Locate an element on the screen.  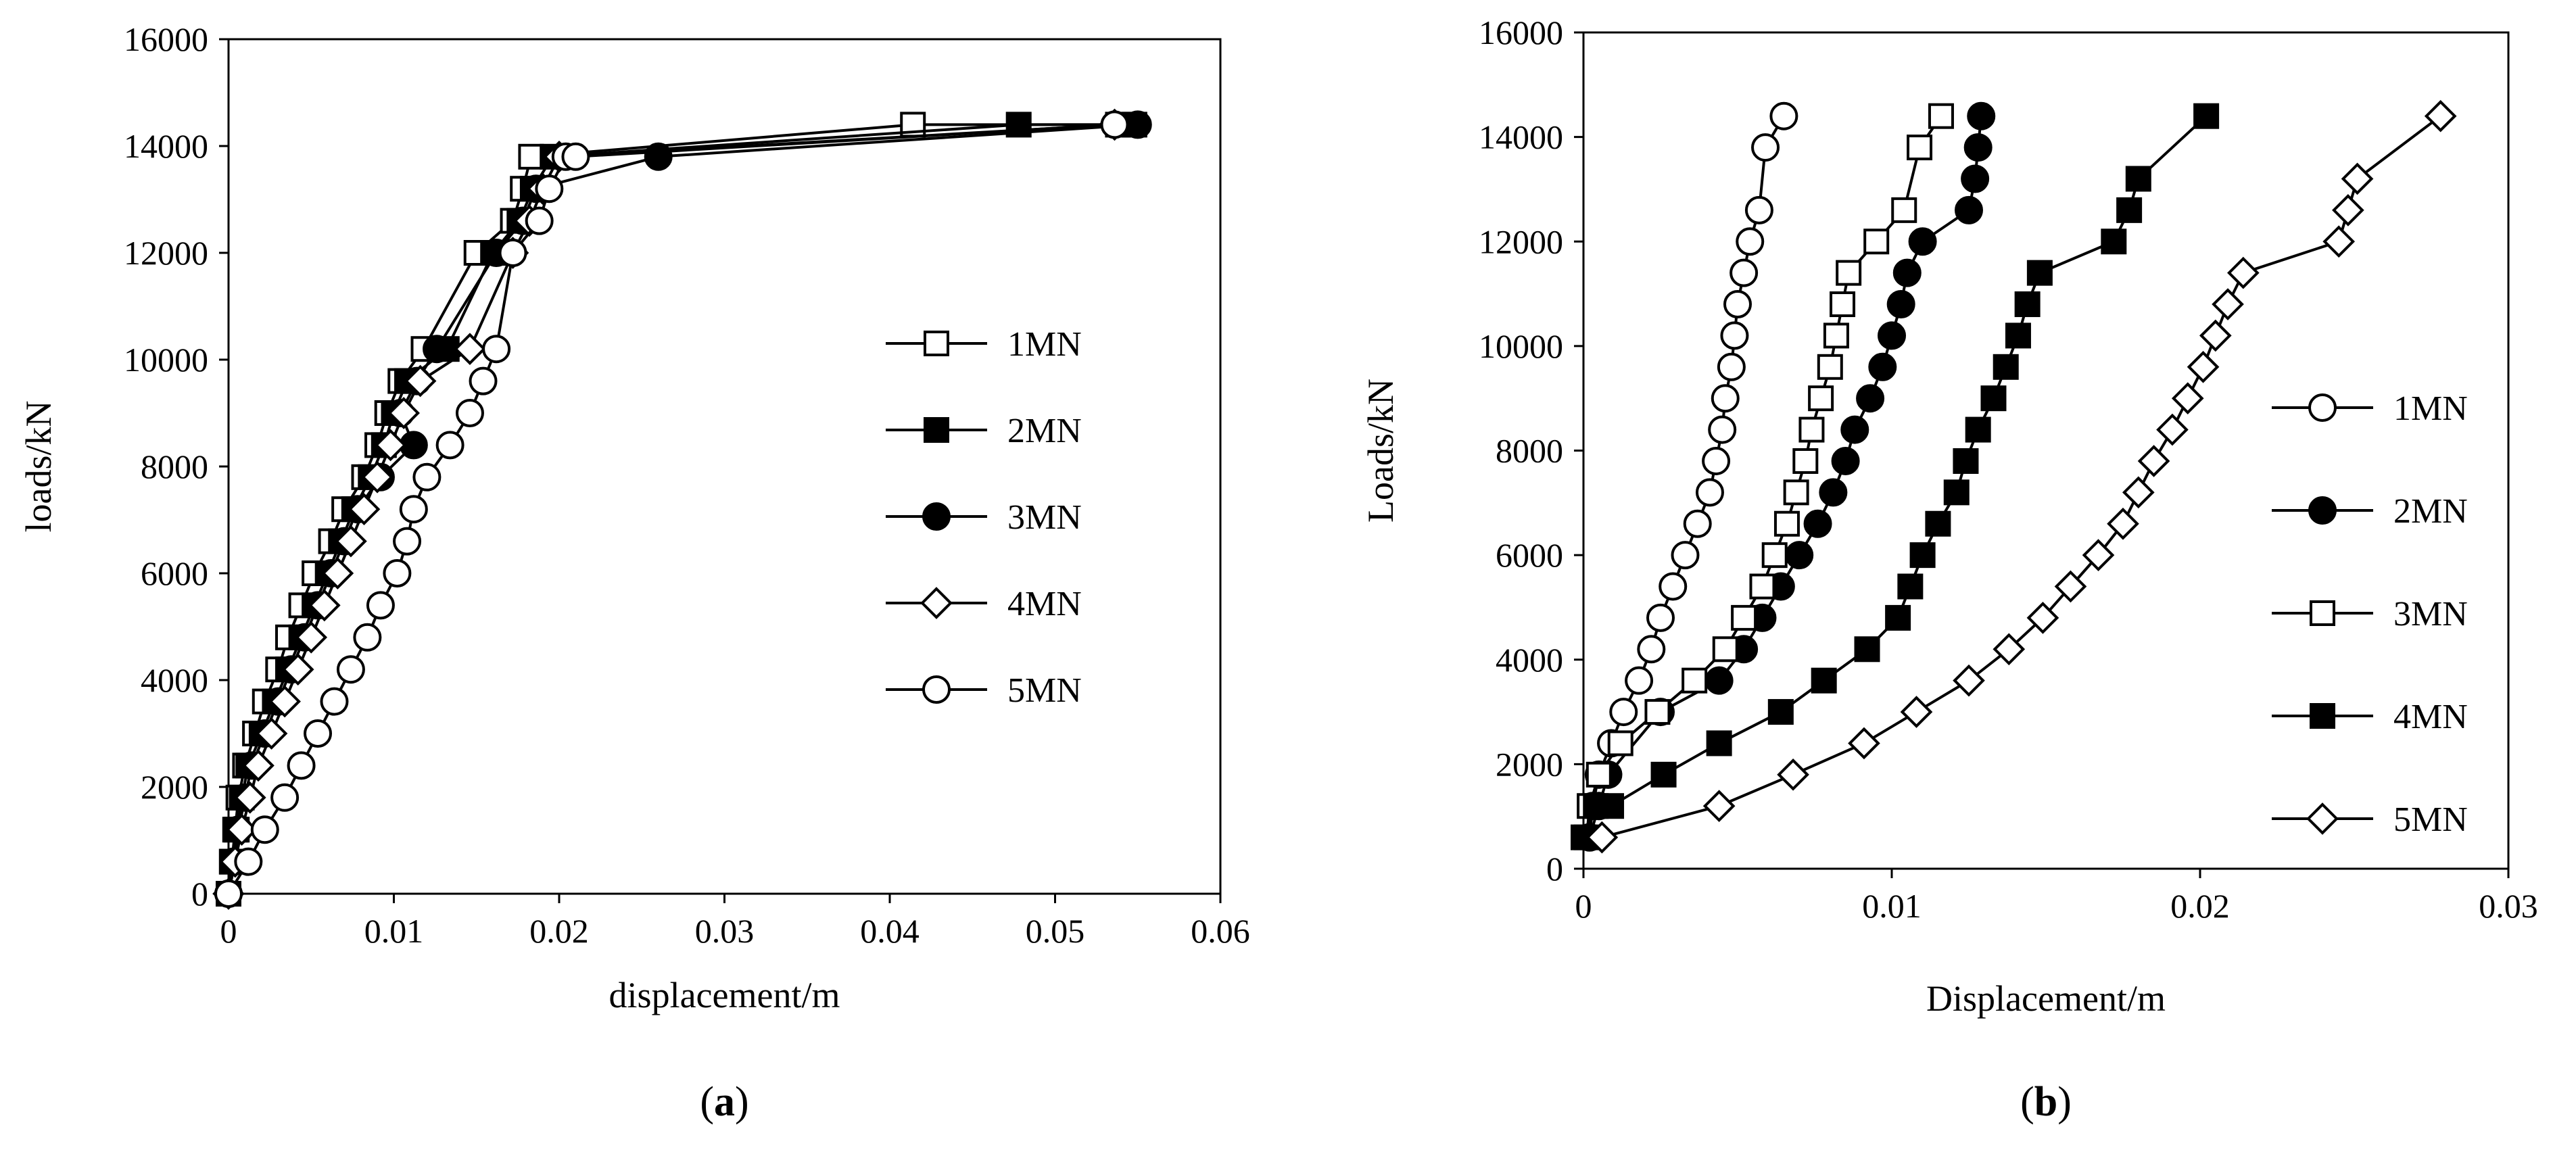
panel-letter: a is located at coordinates (724, 1102).